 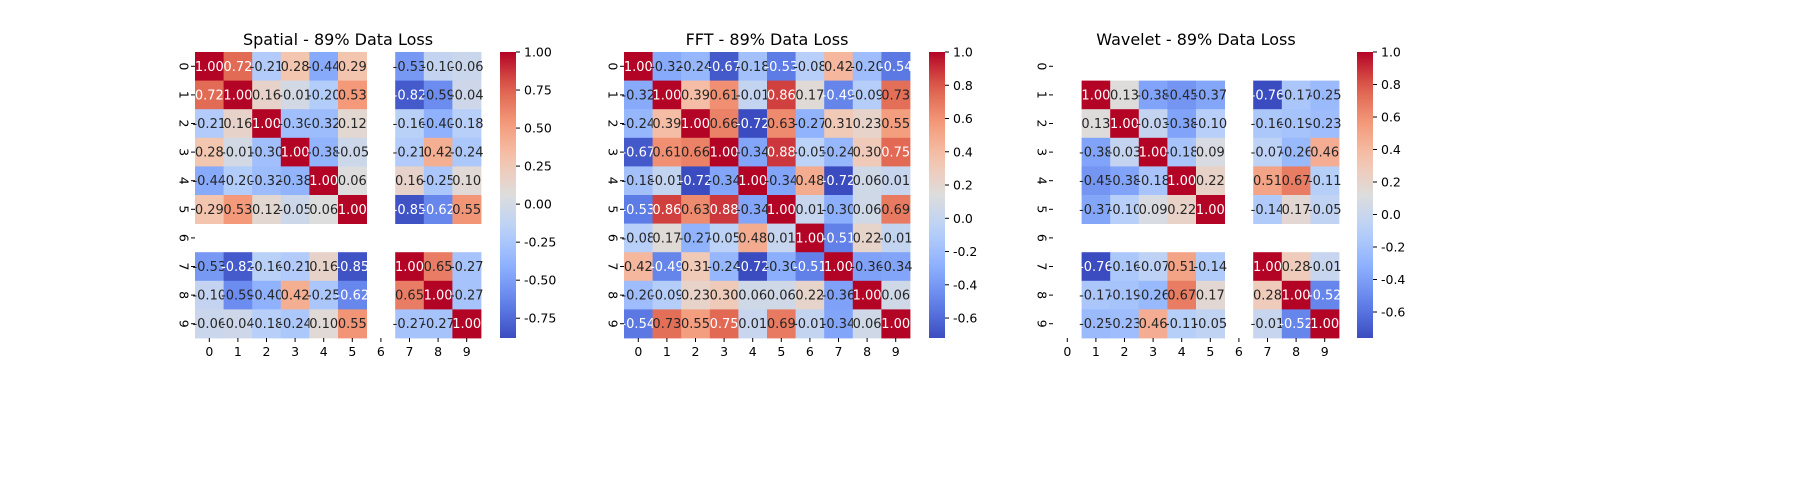 I want to click on colorbar-tick-label: -0.4, so click(x=1393, y=279).